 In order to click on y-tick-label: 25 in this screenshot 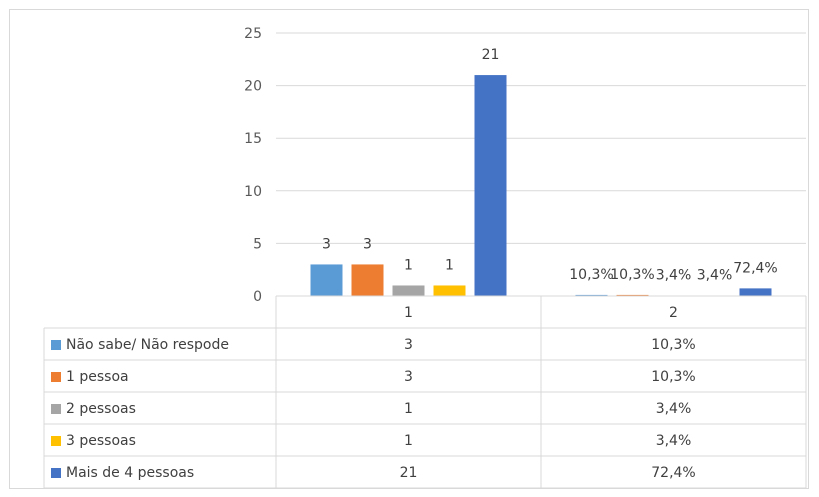, I will do `click(253, 34)`.